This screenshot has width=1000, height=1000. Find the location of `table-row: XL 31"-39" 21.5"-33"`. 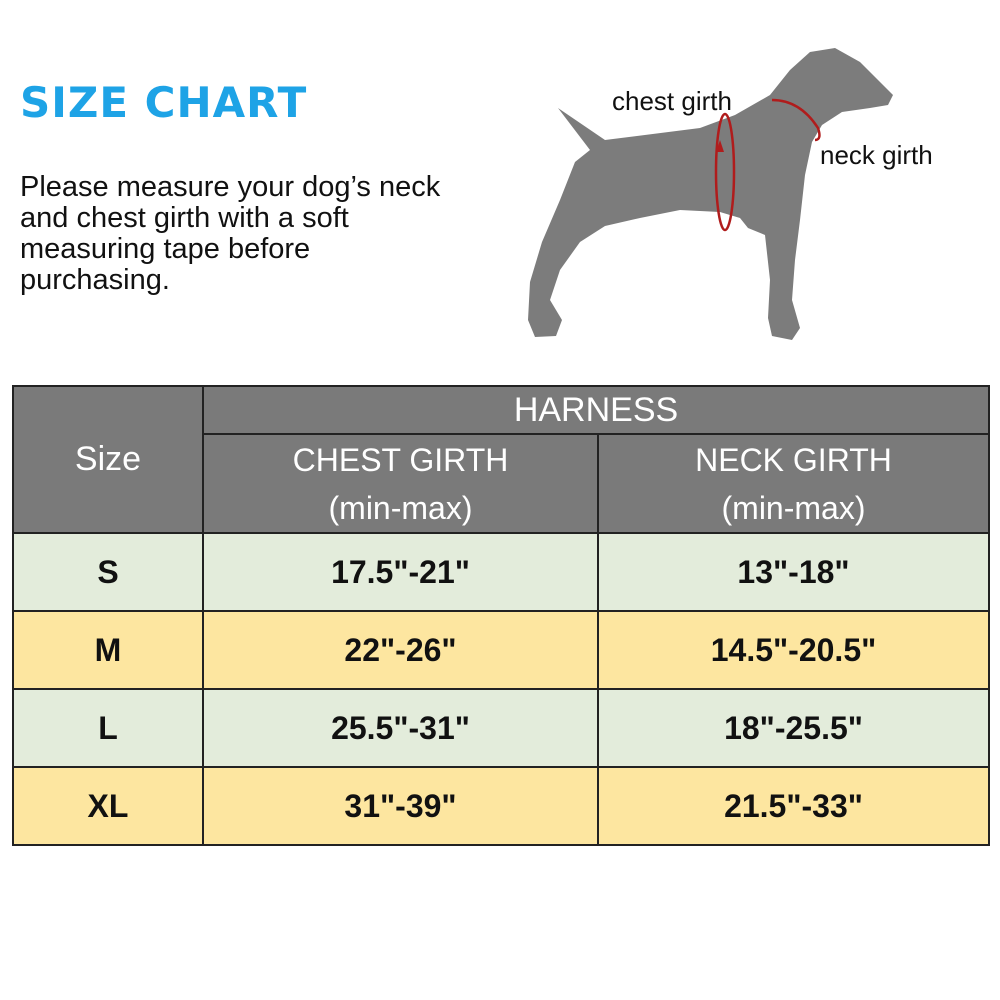

table-row: XL 31"-39" 21.5"-33" is located at coordinates (501, 806).